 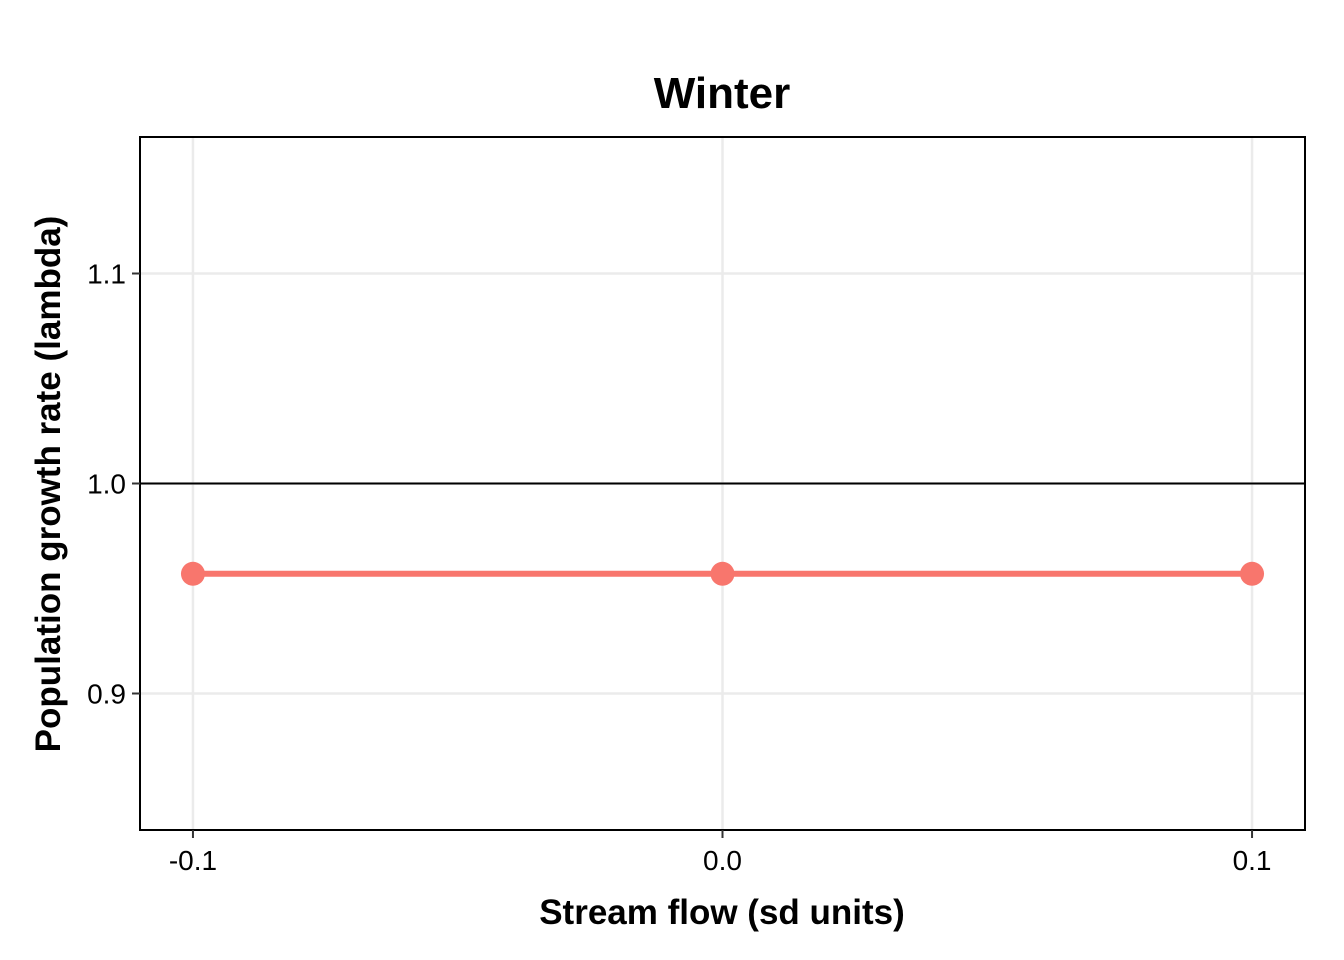 I want to click on x-axis-title: Stream flow (sd units), so click(x=722, y=912).